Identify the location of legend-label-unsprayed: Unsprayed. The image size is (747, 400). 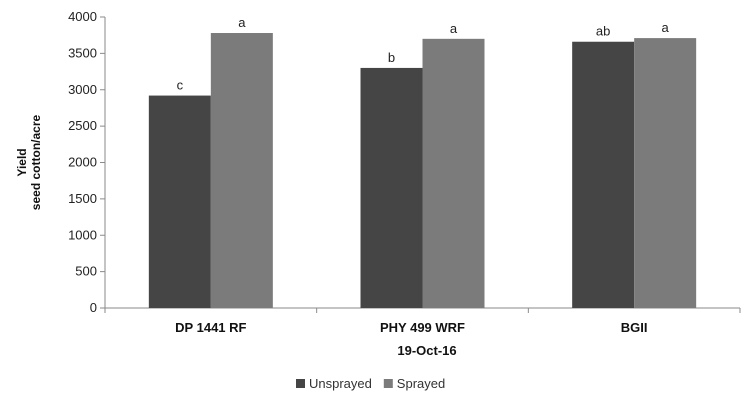
(340, 383).